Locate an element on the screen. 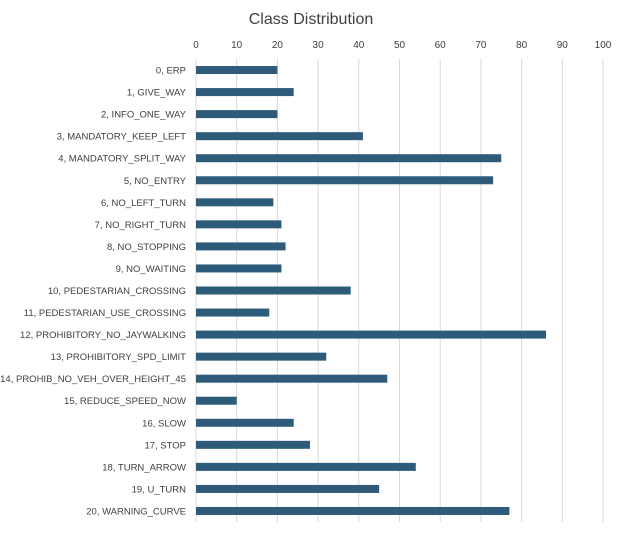  category-label: 18, TURN_ARROW is located at coordinates (144, 467).